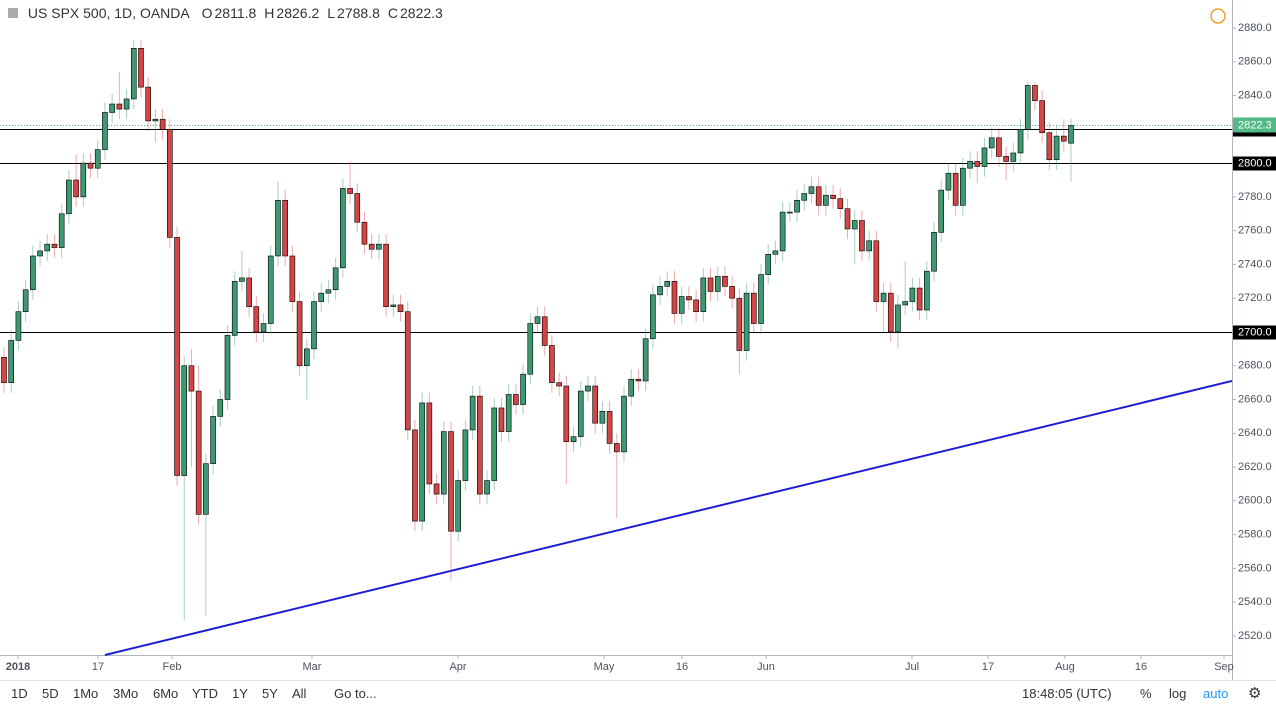 The height and width of the screenshot is (706, 1276). What do you see at coordinates (166, 693) in the screenshot?
I see `range-button: 6Mo` at bounding box center [166, 693].